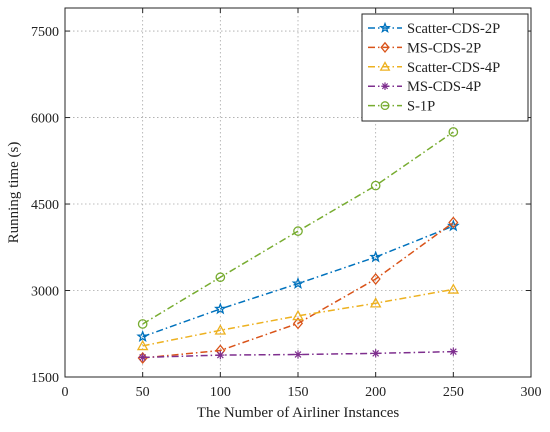 The image size is (550, 432). Describe the element at coordinates (45, 378) in the screenshot. I see `y-tick-label: 1500` at that location.